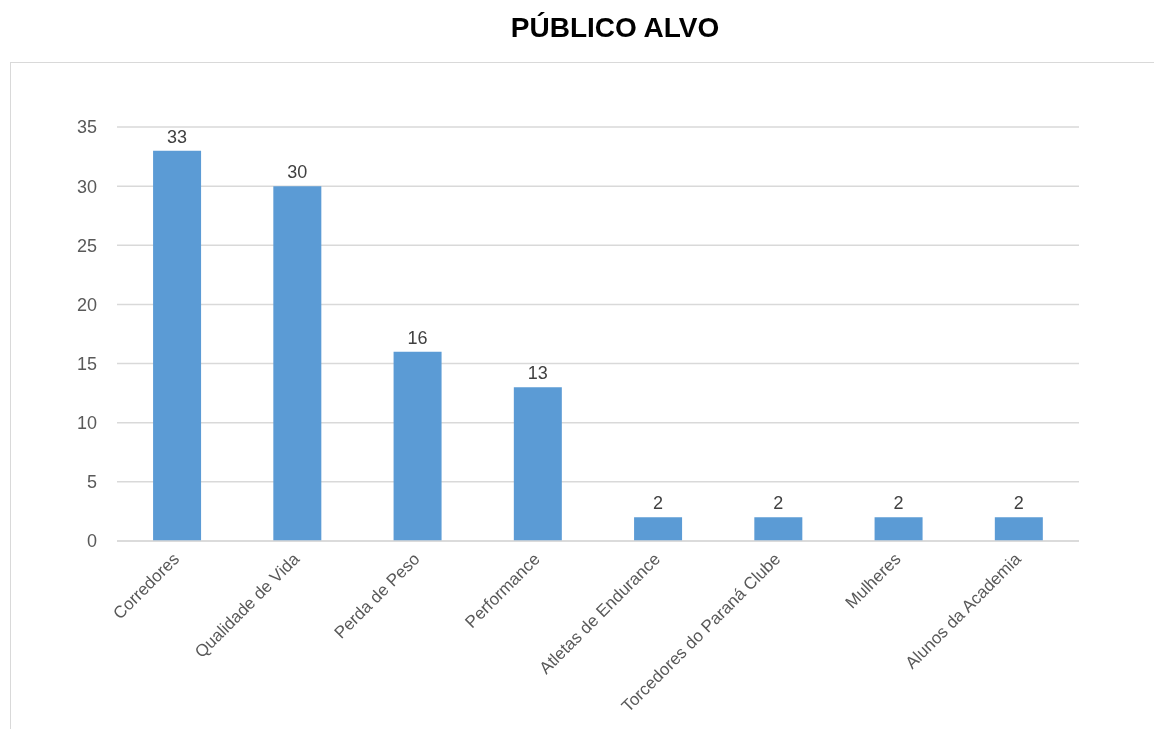 Image resolution: width=1154 pixels, height=729 pixels. Describe the element at coordinates (615, 28) in the screenshot. I see `chart-title: PÚBLICO ALVO` at that location.